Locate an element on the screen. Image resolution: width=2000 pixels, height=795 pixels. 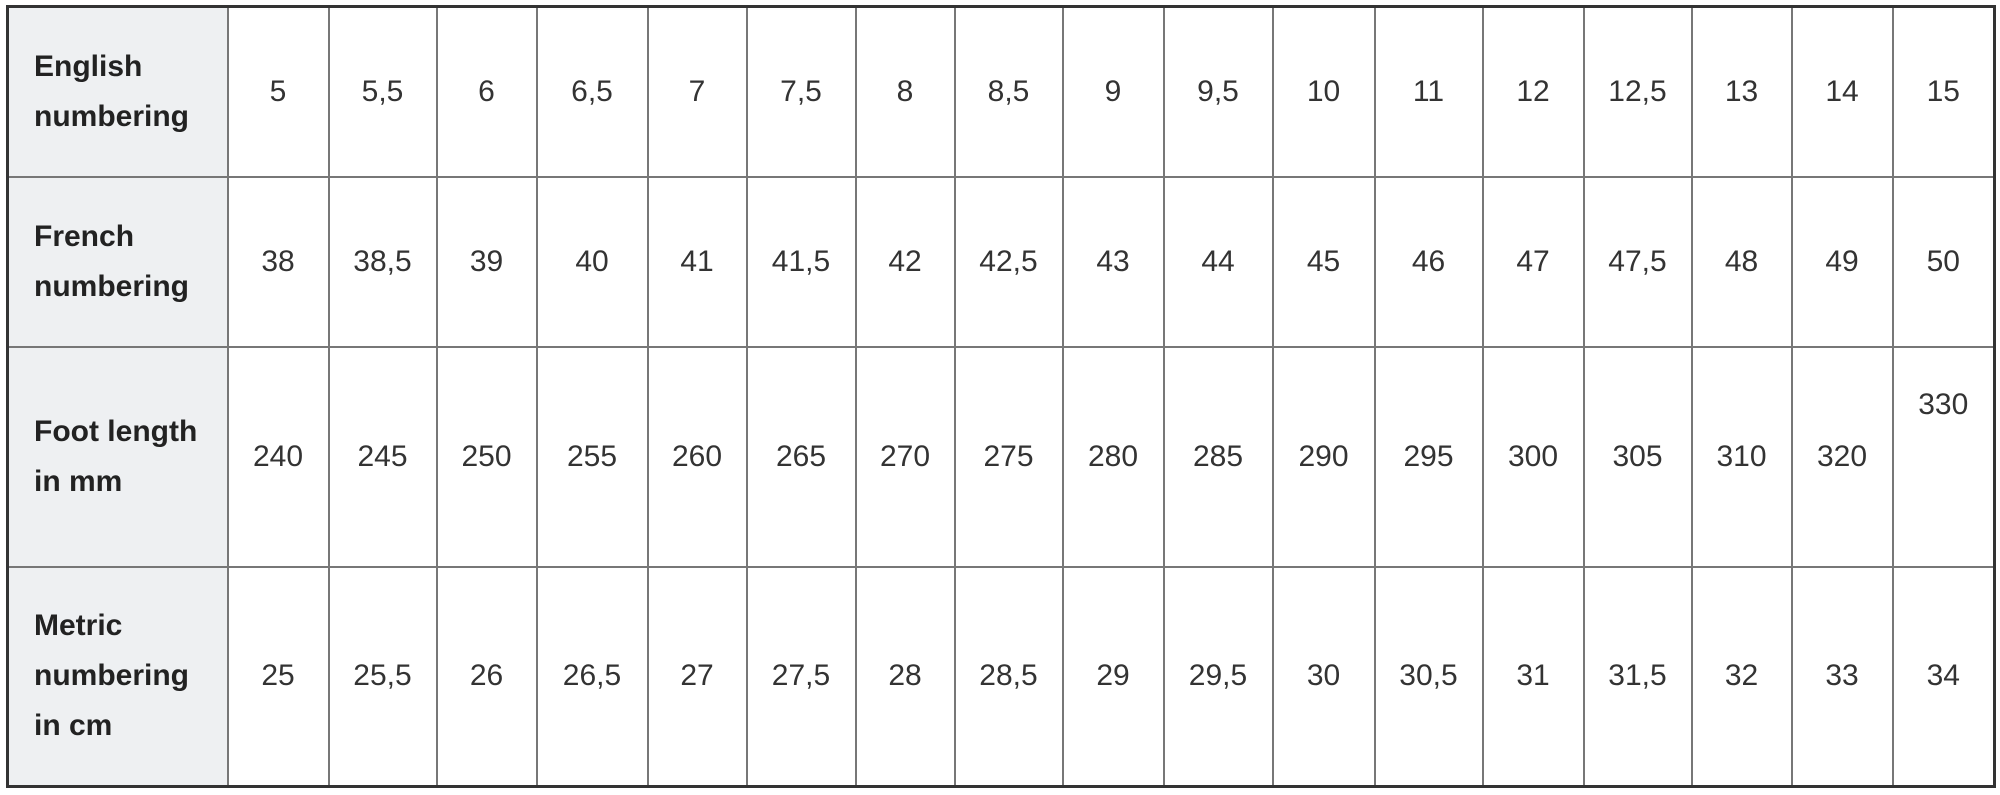
table-cell: 29 is located at coordinates (1113, 676).